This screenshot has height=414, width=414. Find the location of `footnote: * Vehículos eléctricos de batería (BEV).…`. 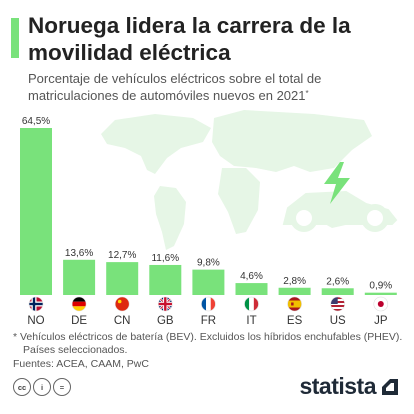

footnote: * Vehículos eléctricos de batería (BEV).… is located at coordinates (210, 343).